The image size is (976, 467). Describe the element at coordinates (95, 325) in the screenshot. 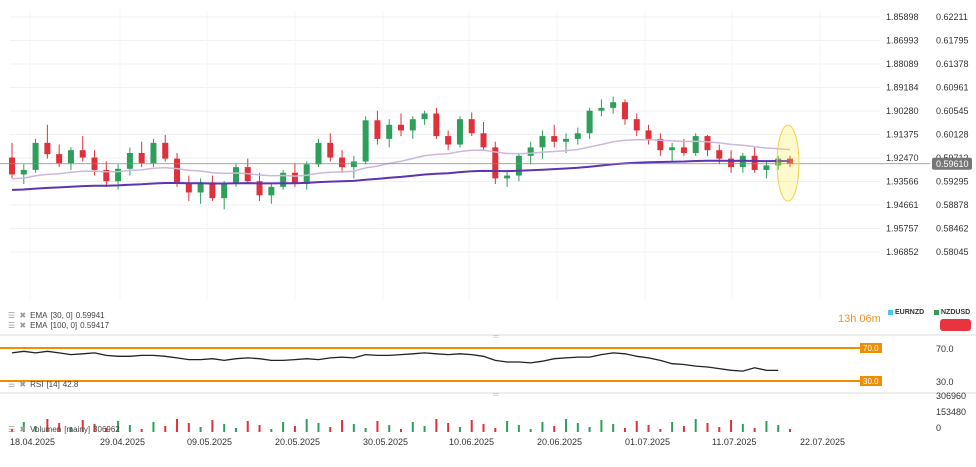

I see `ema100-value: 0.59417` at that location.